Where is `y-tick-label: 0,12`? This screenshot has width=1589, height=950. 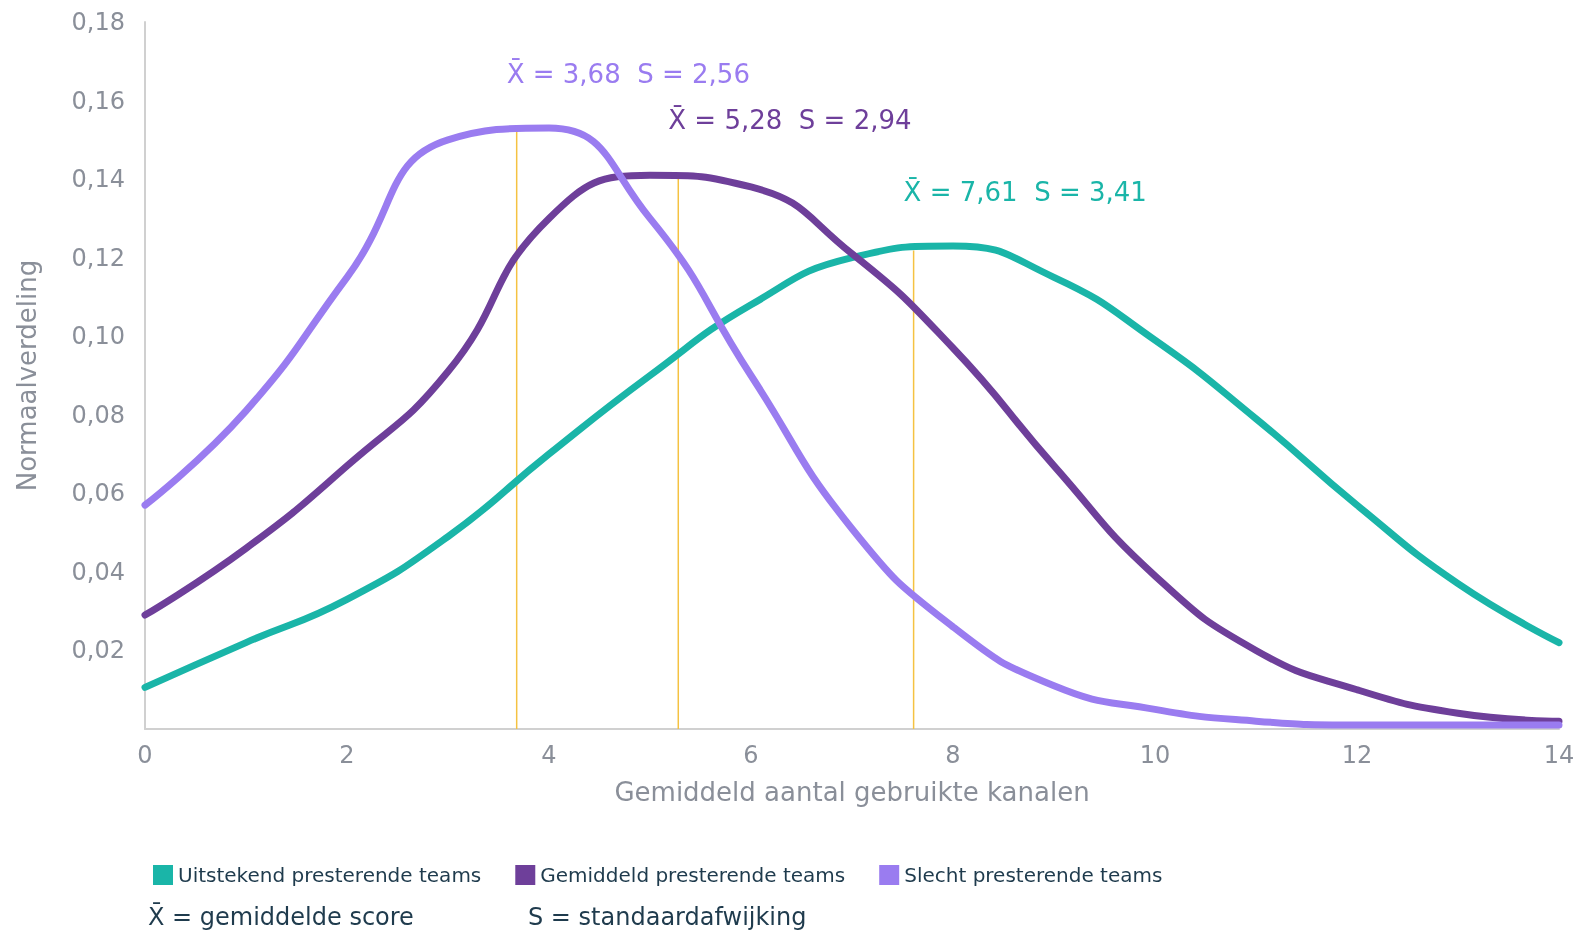 y-tick-label: 0,12 is located at coordinates (98, 257).